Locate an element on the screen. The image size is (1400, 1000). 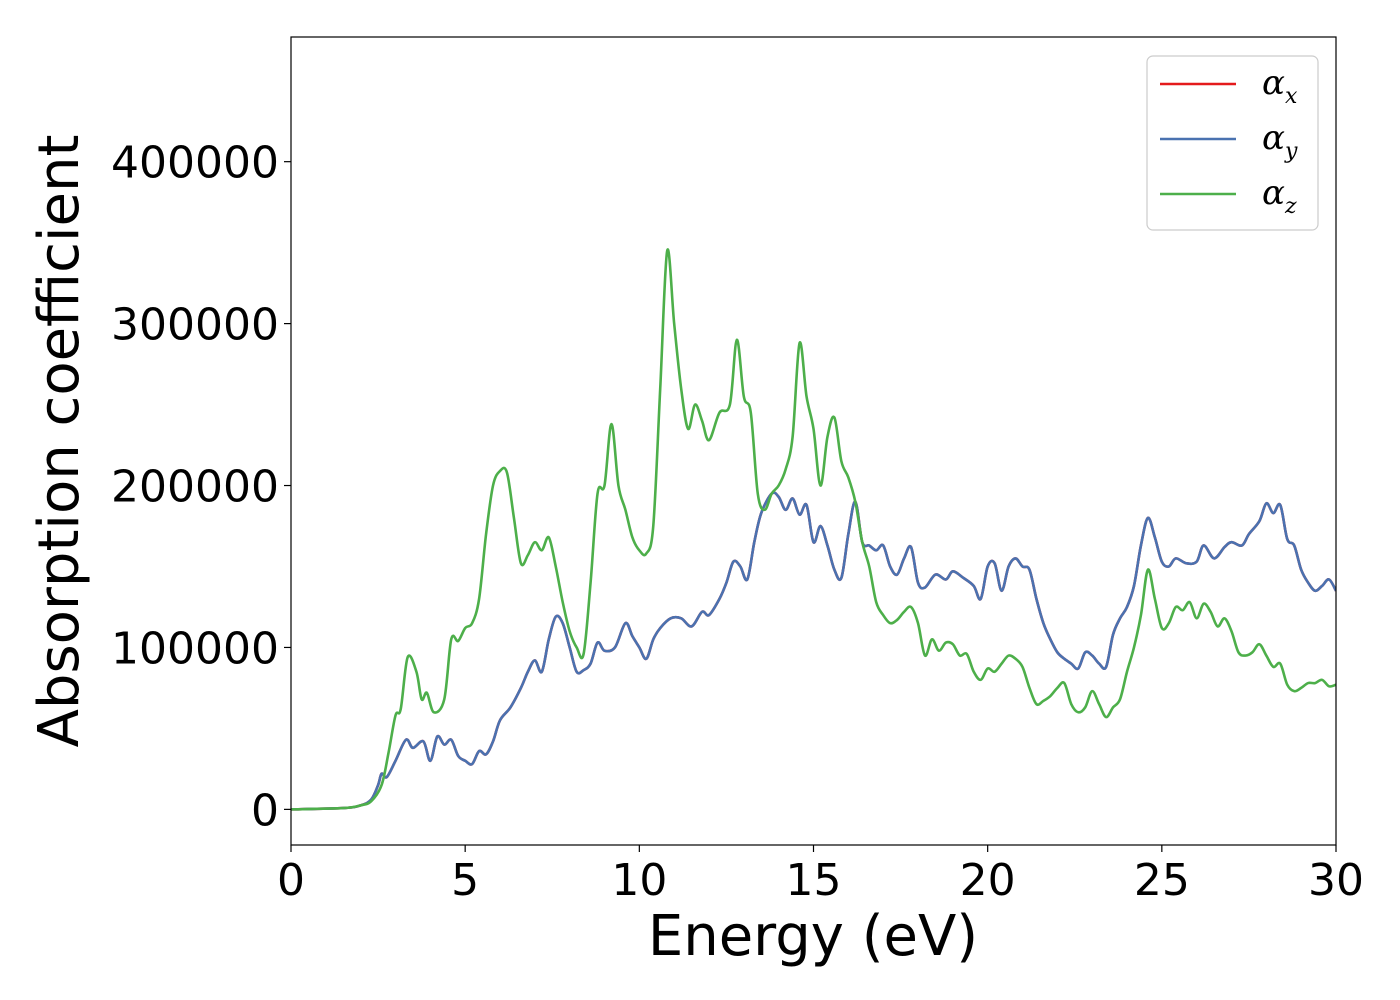
legend-subscript-z: z is located at coordinates (1290, 206).